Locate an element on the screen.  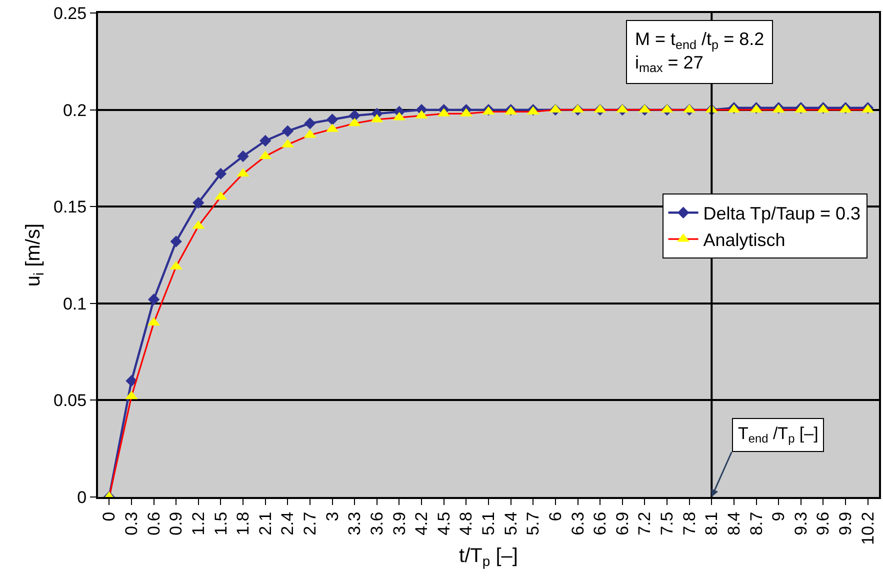
annotation: T$_{end}$ /T$_{p}$ [–] is located at coordinates (778, 435).